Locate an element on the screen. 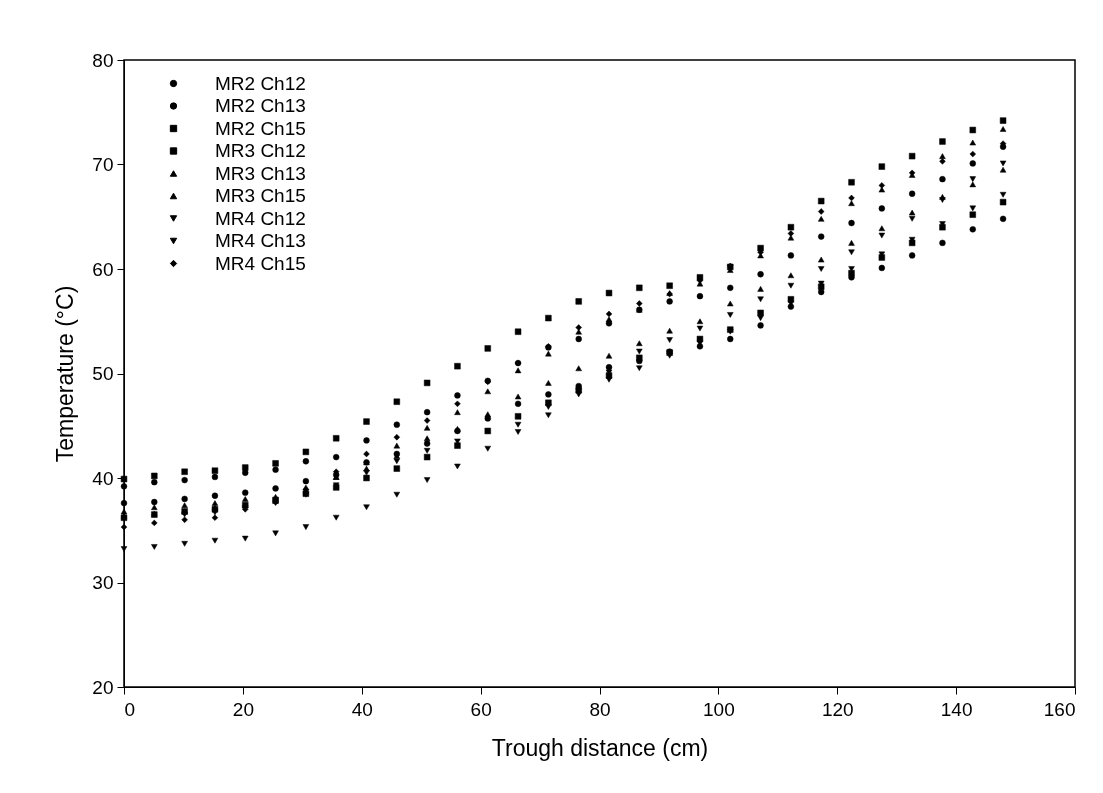  legend-label: MR3 Ch15 is located at coordinates (260, 195).